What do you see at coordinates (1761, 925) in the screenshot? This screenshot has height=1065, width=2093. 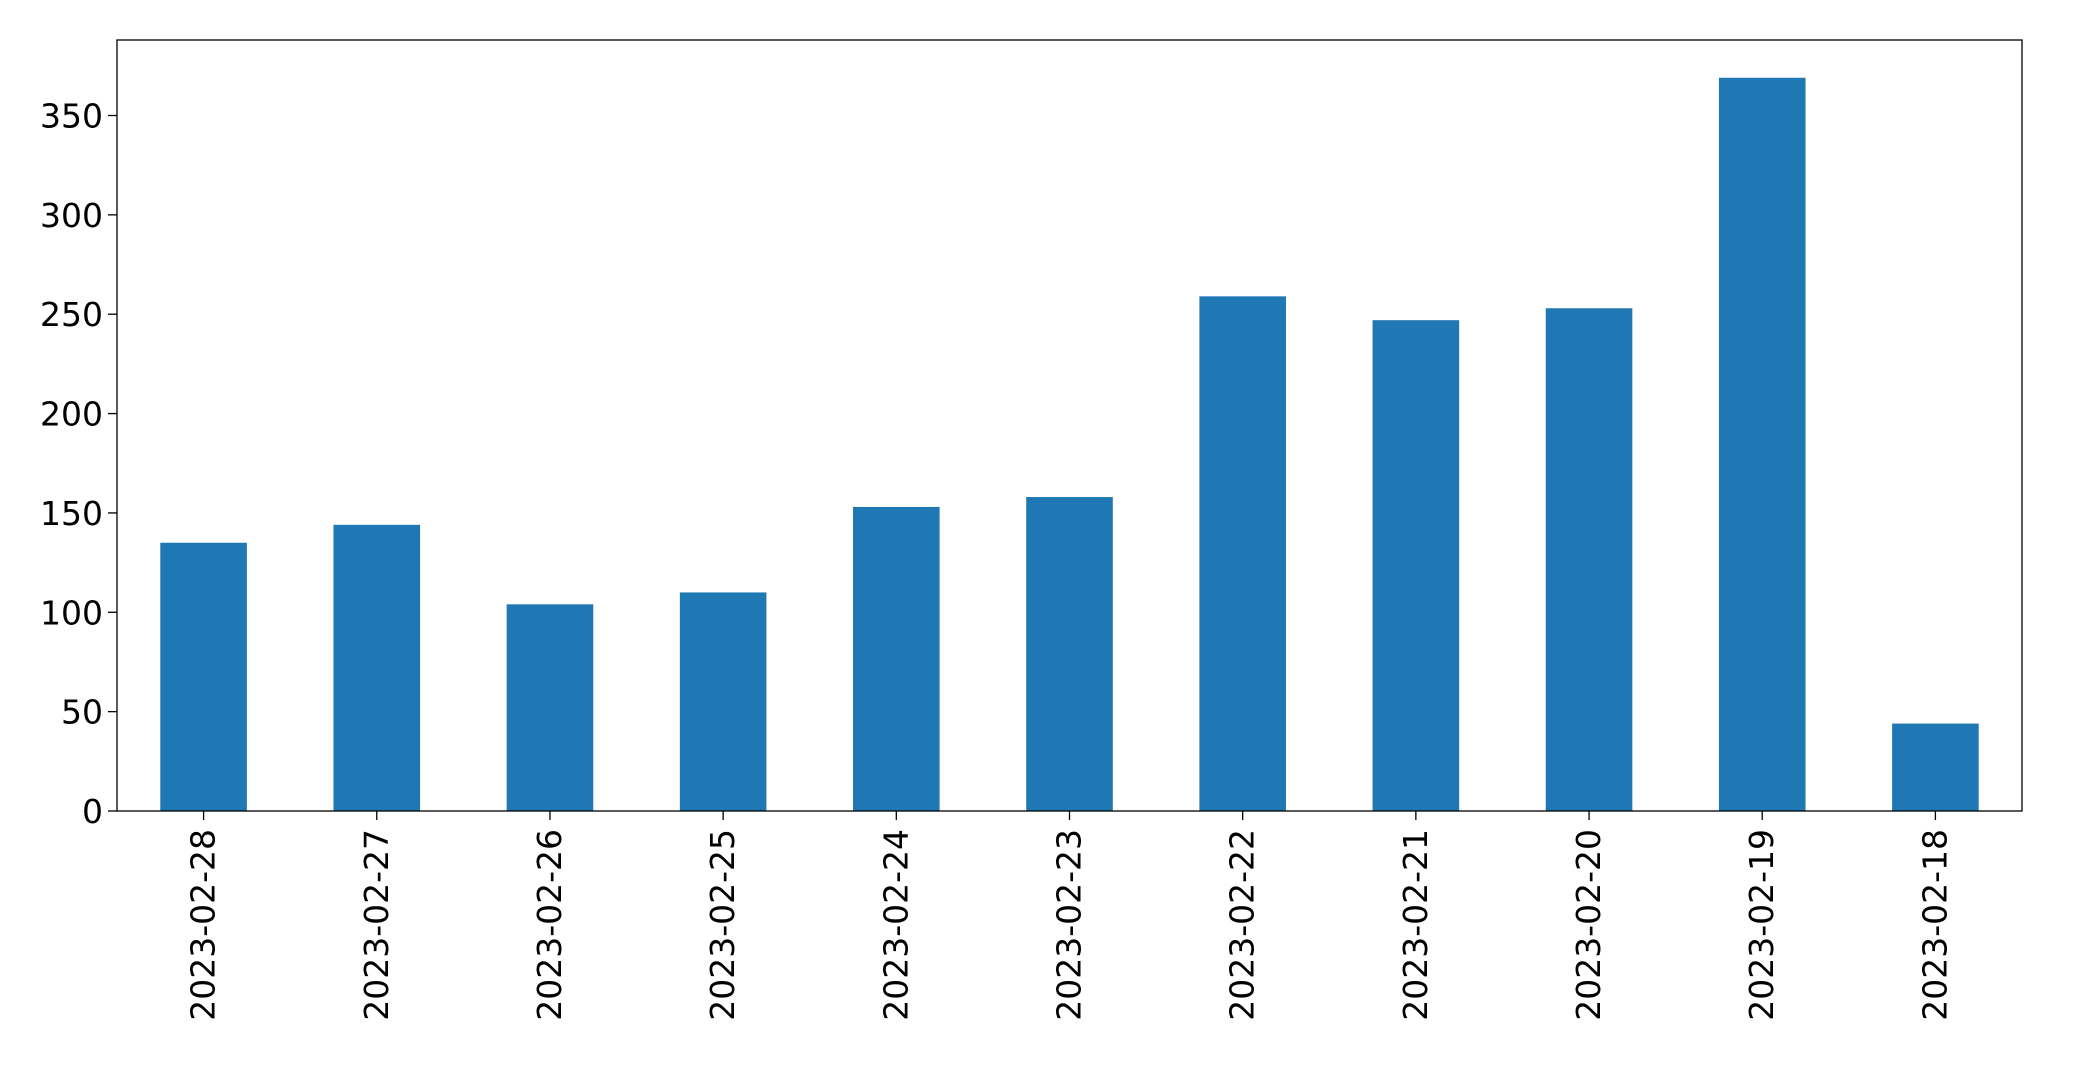 I see `x-tick-label: 2023-02-19` at bounding box center [1761, 925].